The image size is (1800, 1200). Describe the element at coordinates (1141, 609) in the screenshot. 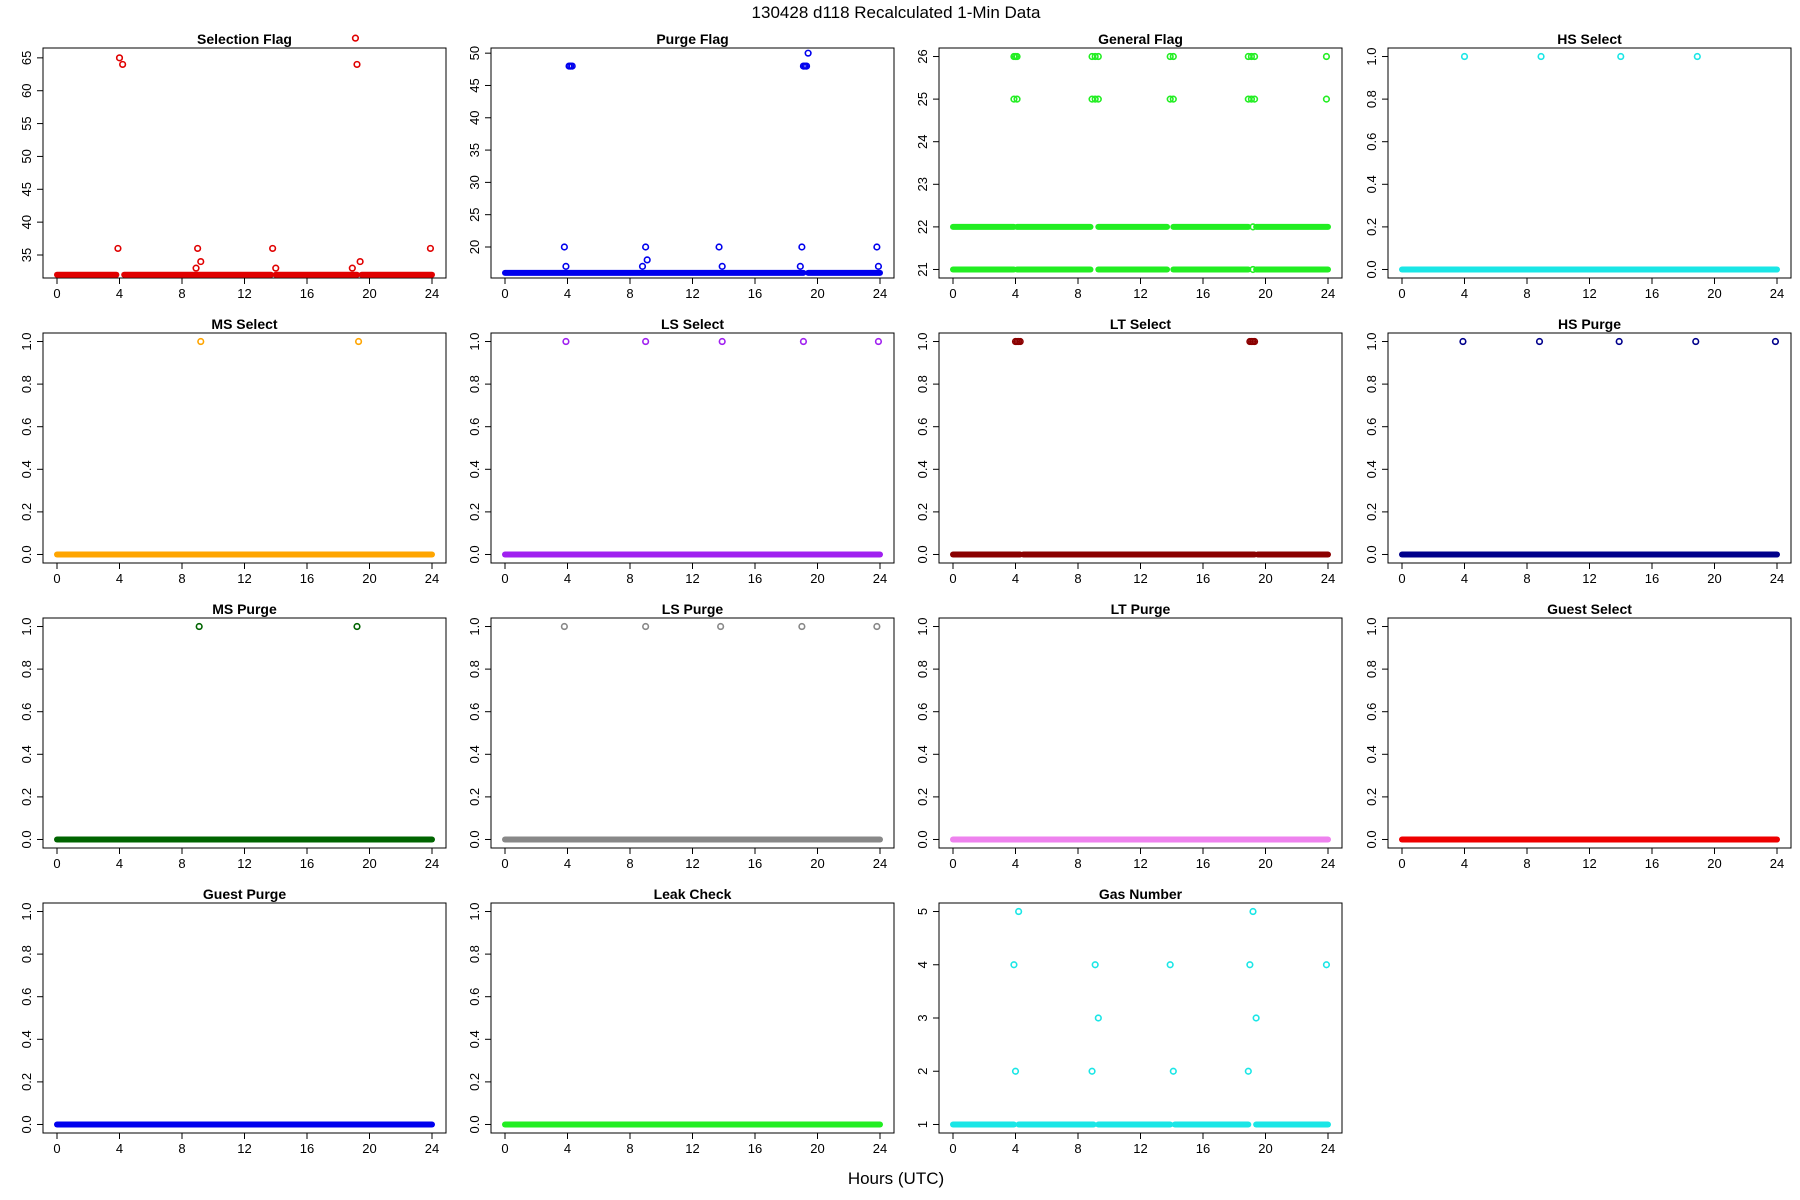

I see `panel-title: LT Purge` at that location.